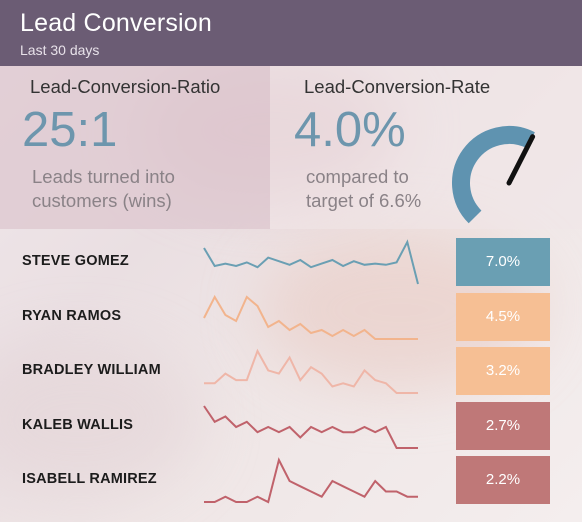  I want to click on rep-conversion-rate-badge: 3.2%, so click(503, 371).